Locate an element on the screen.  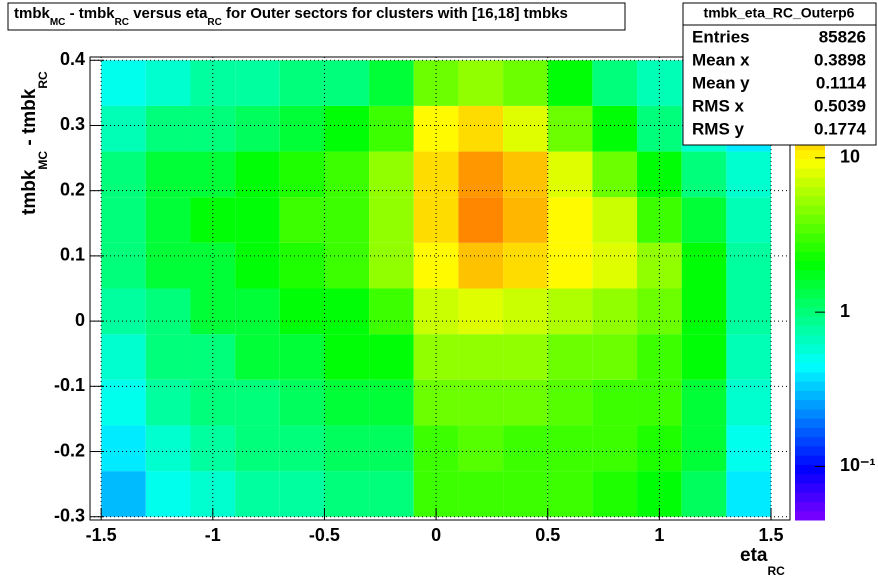
y-tick-label: 0.3 is located at coordinates (72, 124).